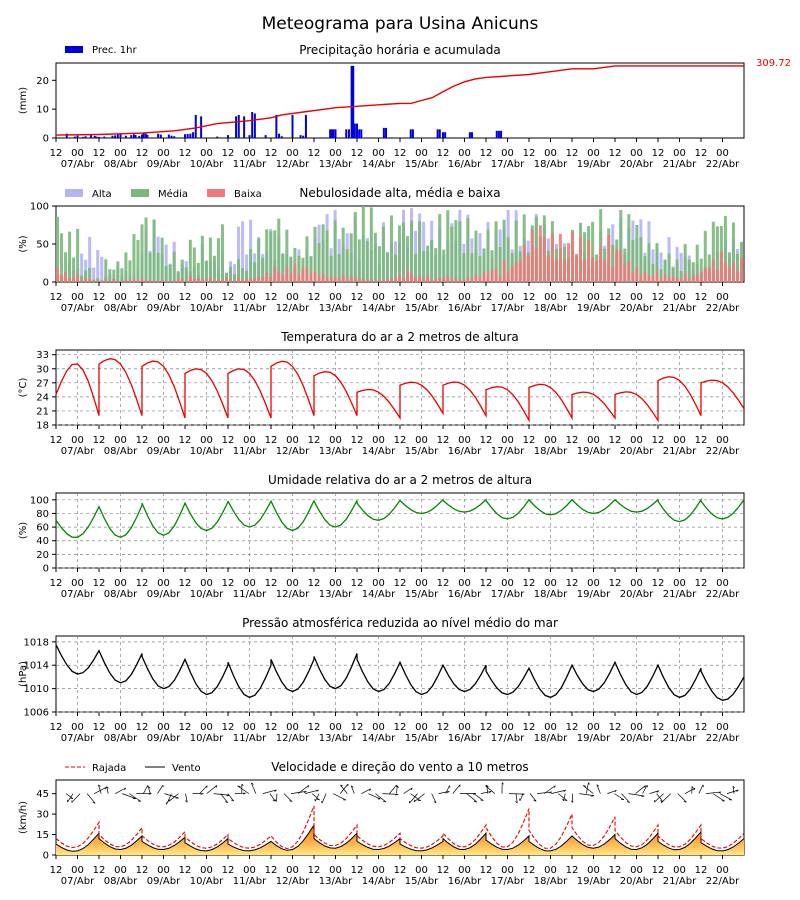 This screenshot has height=900, width=800. Describe the element at coordinates (77, 153) in the screenshot. I see `precip-xtick-label: 00` at that location.